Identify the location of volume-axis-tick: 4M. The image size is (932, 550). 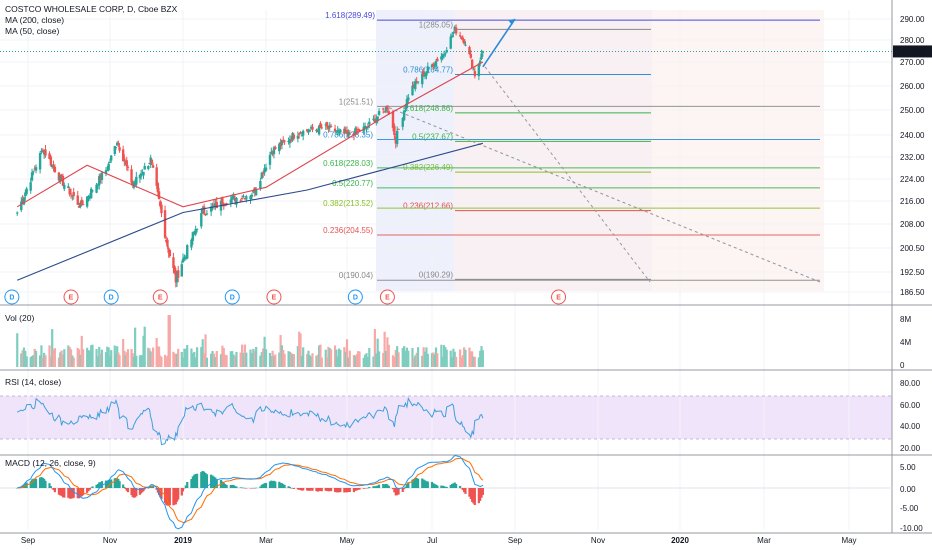
(905, 342).